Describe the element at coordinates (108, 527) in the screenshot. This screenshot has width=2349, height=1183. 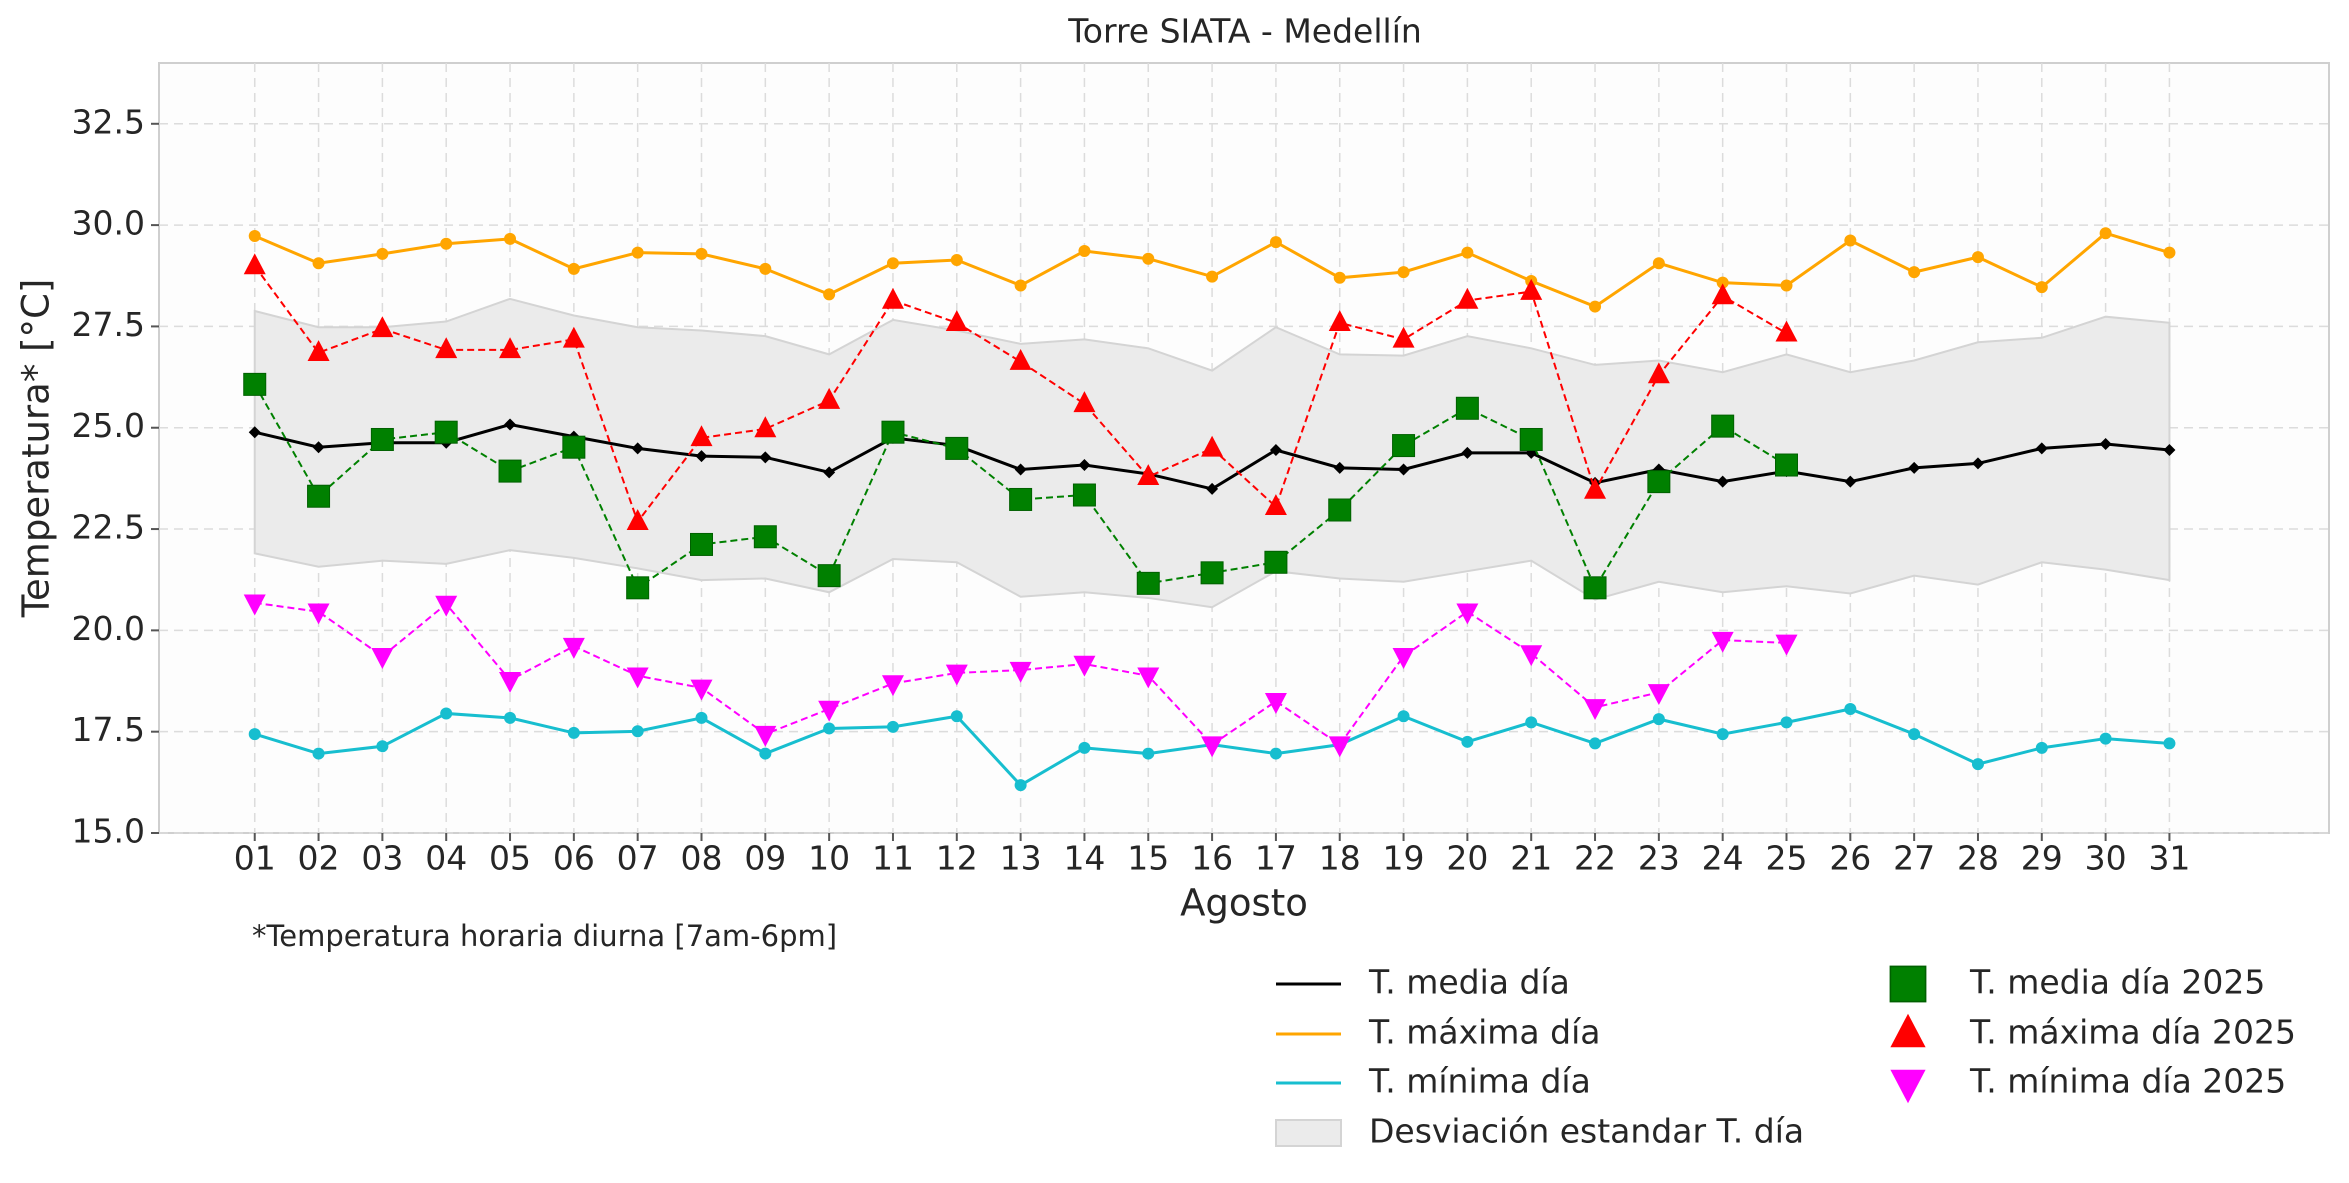
I see `y-tick-label: 22.5` at that location.